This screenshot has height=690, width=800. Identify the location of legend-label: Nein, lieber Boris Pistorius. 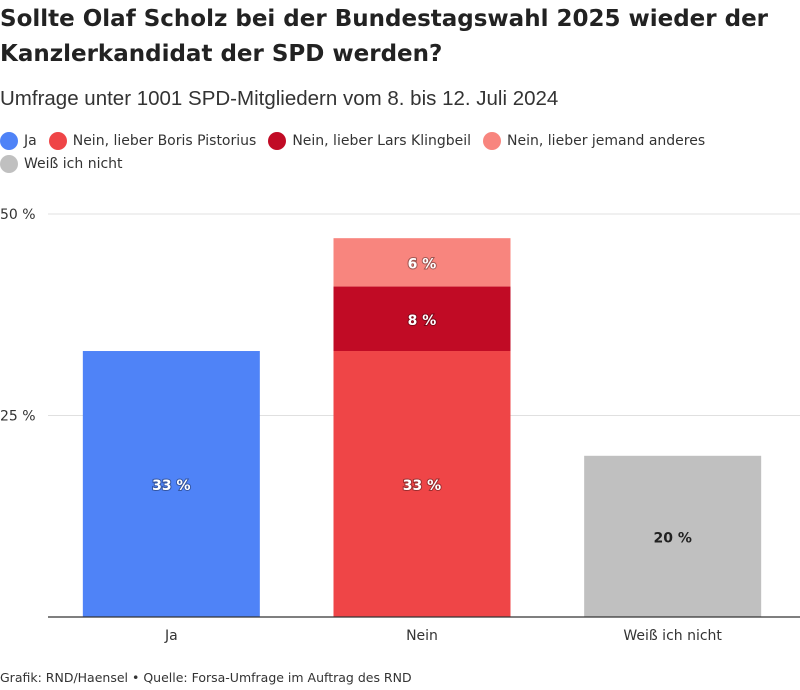
(164, 140).